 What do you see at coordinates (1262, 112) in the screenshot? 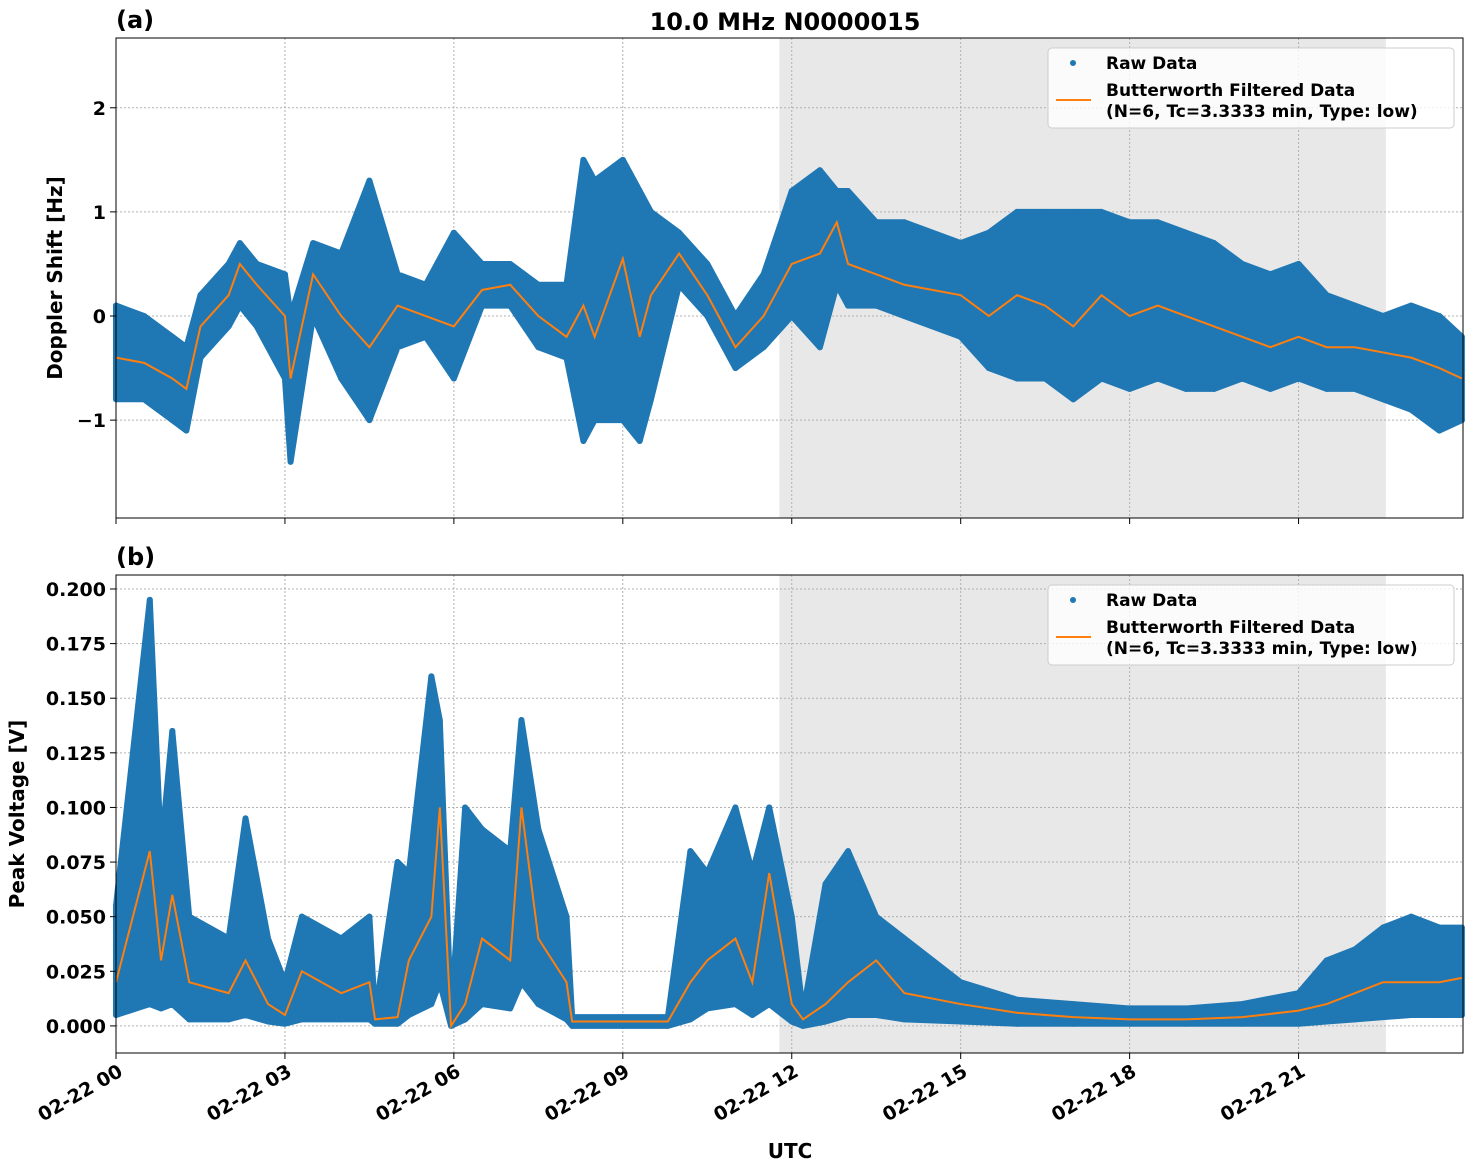
I see `legend-filtered-params: (N=6, Tc=3.3333 min, Type: low)` at bounding box center [1262, 112].